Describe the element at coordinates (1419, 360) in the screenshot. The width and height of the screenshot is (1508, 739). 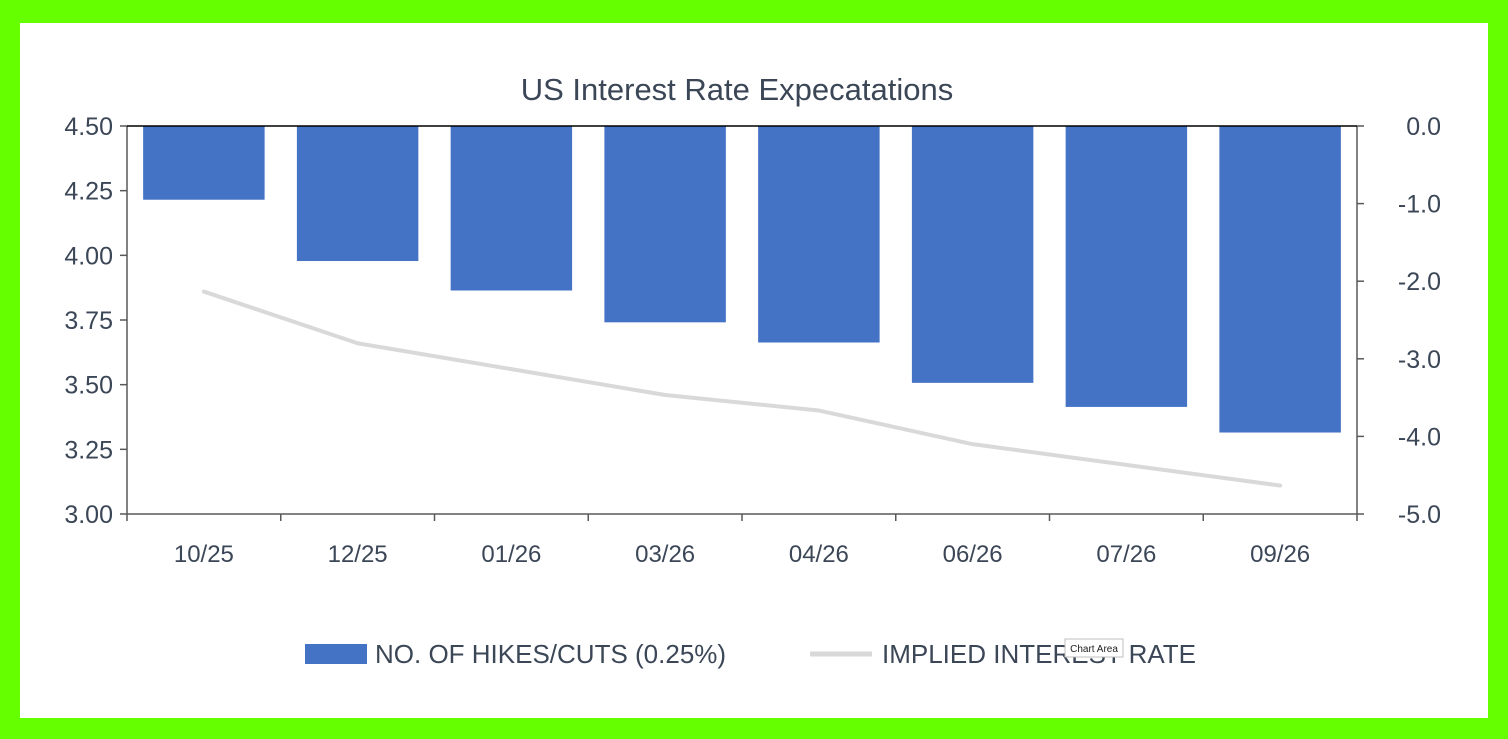
I see `right-tick-label: -3.0` at that location.